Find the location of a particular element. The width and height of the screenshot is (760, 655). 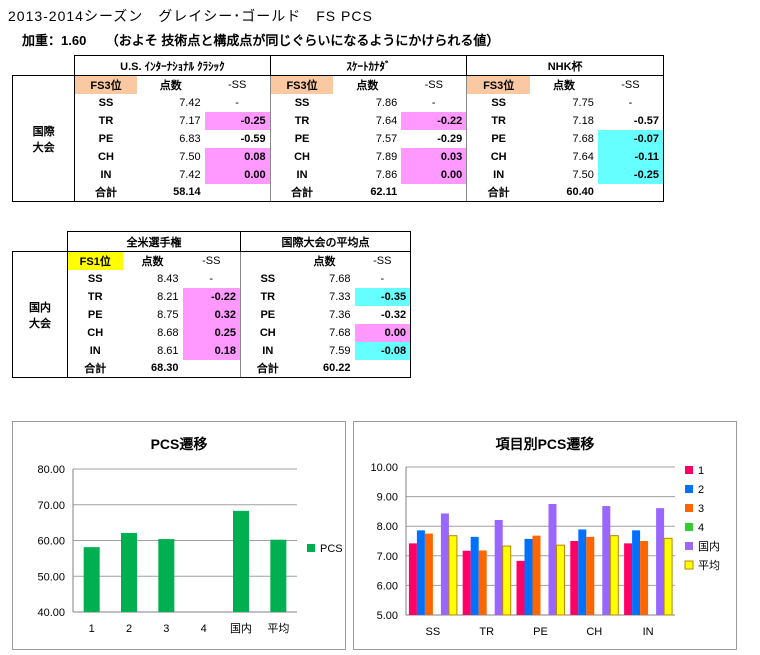

item-diff: 0.32 is located at coordinates (211, 314).